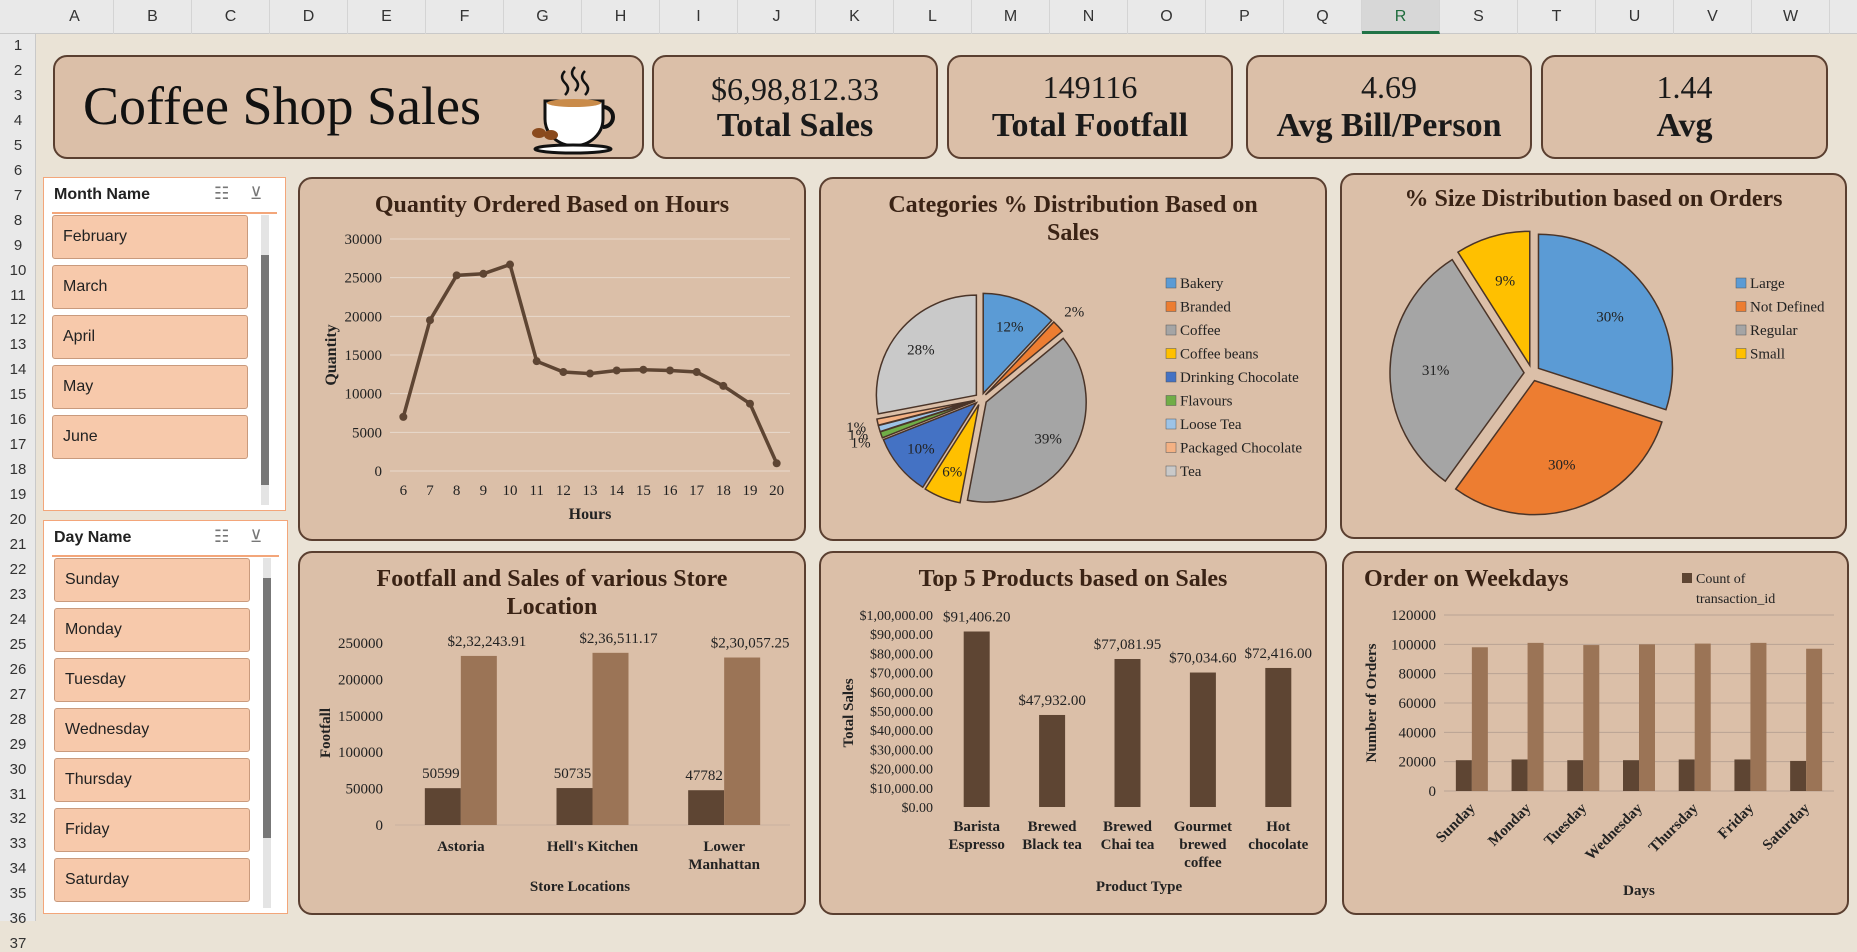 This screenshot has width=1857, height=952. I want to click on column-header-i: I, so click(699, 17).